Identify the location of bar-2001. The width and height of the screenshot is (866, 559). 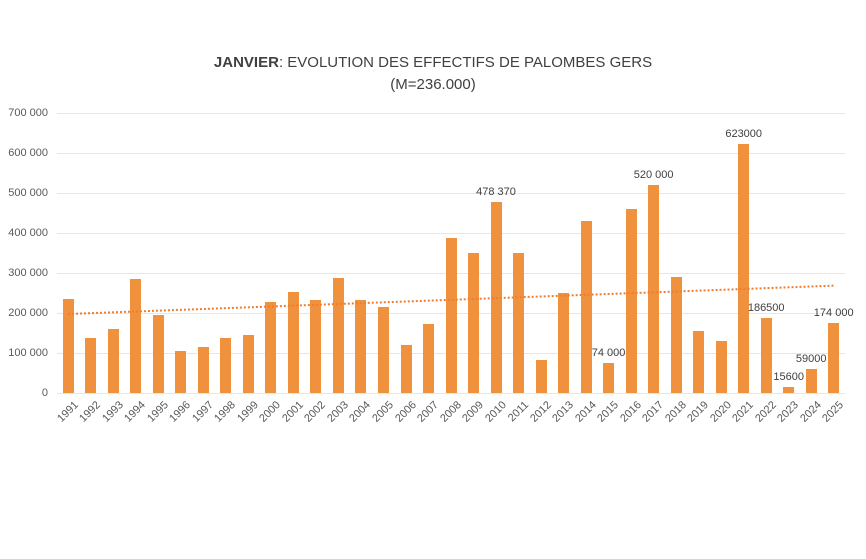
(293, 342).